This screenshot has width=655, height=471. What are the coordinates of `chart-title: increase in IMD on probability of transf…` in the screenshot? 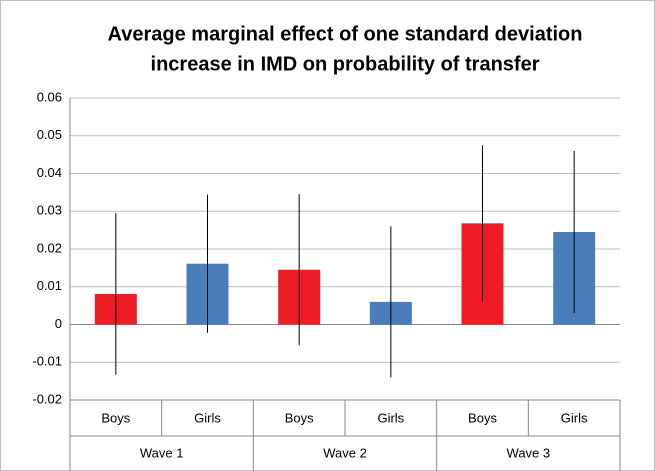 It's located at (345, 64).